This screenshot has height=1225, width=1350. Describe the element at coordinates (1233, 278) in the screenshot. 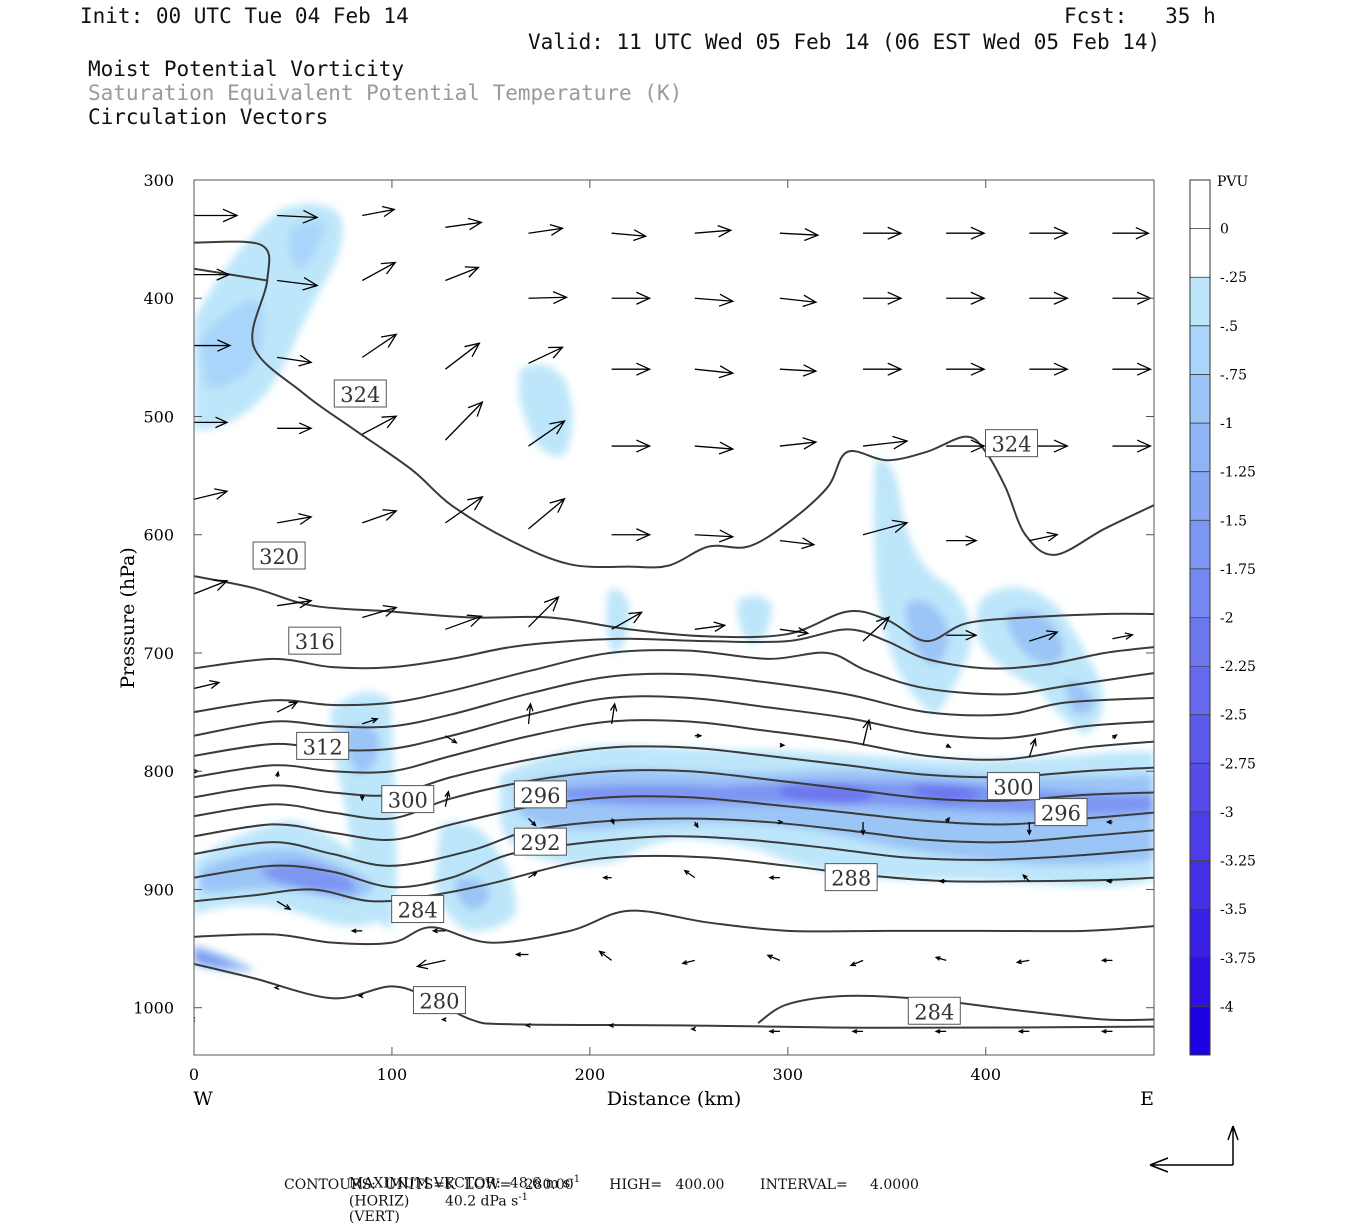

I see `colorbar-label: -.25` at that location.